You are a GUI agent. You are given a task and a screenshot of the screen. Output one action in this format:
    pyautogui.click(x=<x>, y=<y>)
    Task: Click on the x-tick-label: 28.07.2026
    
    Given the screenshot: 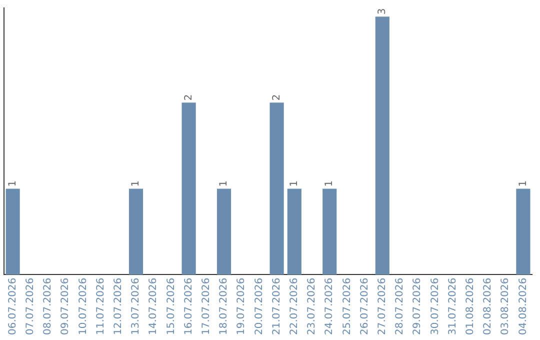 What is the action you would take?
    pyautogui.click(x=400, y=307)
    